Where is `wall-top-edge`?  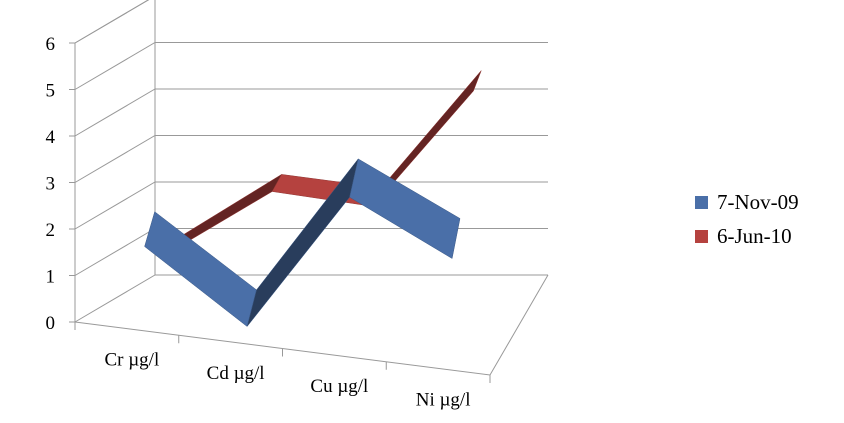 wall-top-edge is located at coordinates (112, 22).